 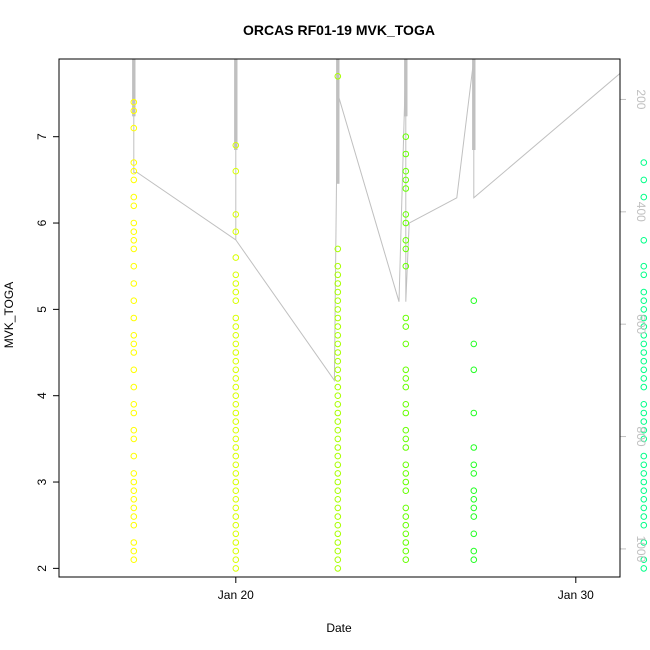 I want to click on right-tick-label: 400, so click(x=641, y=212).